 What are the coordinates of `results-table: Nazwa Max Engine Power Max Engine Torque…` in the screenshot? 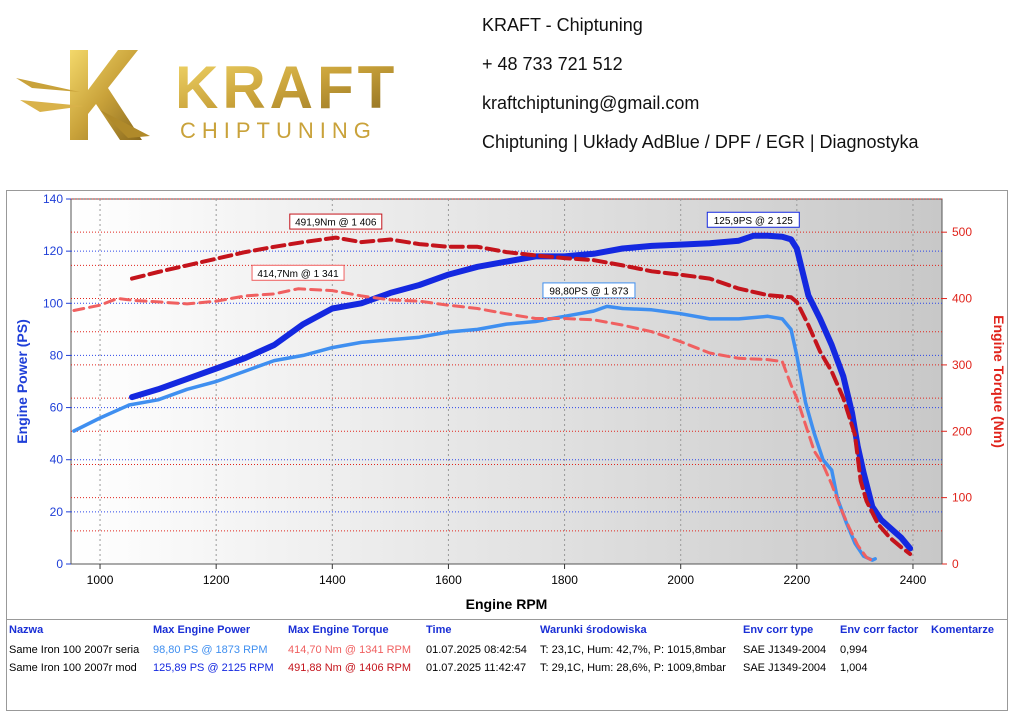 It's located at (507, 665).